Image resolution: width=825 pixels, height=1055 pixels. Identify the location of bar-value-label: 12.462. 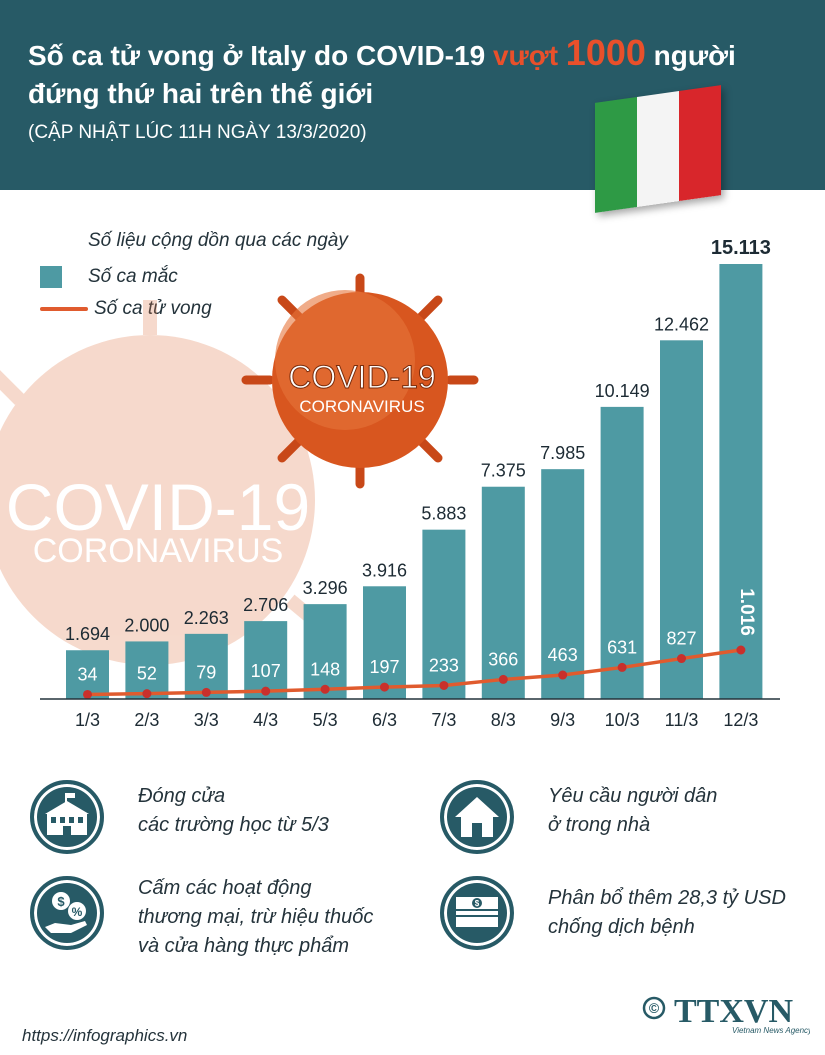
(681, 324).